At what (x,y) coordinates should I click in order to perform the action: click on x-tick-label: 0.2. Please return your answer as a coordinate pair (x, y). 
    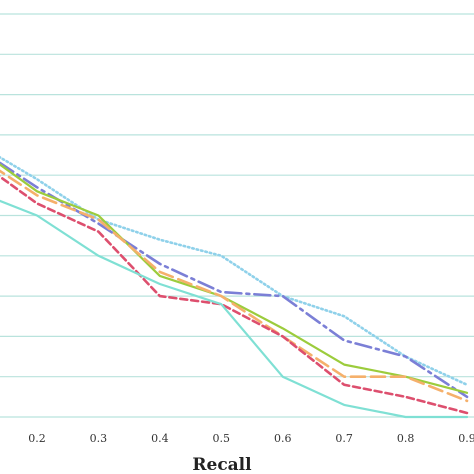
    Looking at the image, I should click on (37, 438).